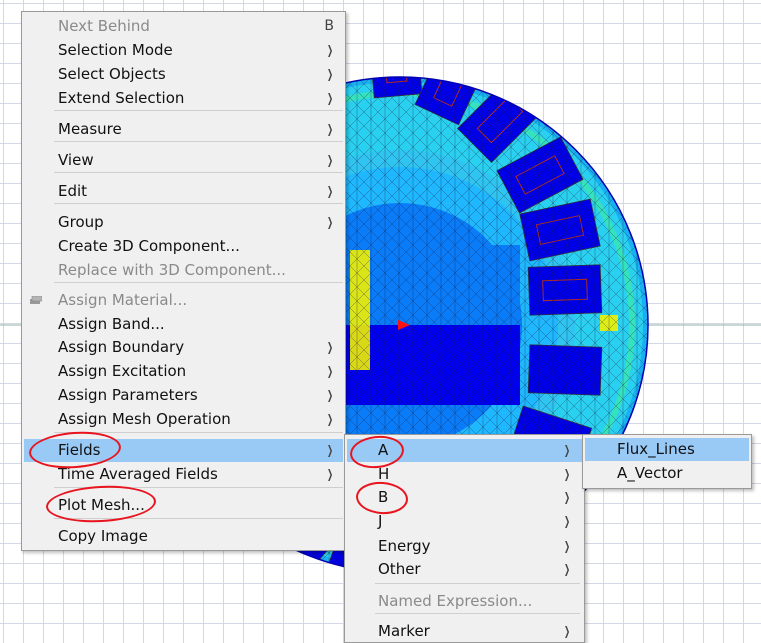 The width and height of the screenshot is (761, 643). What do you see at coordinates (183, 26) in the screenshot?
I see `menu-item-next-behind: Next Behind B` at bounding box center [183, 26].